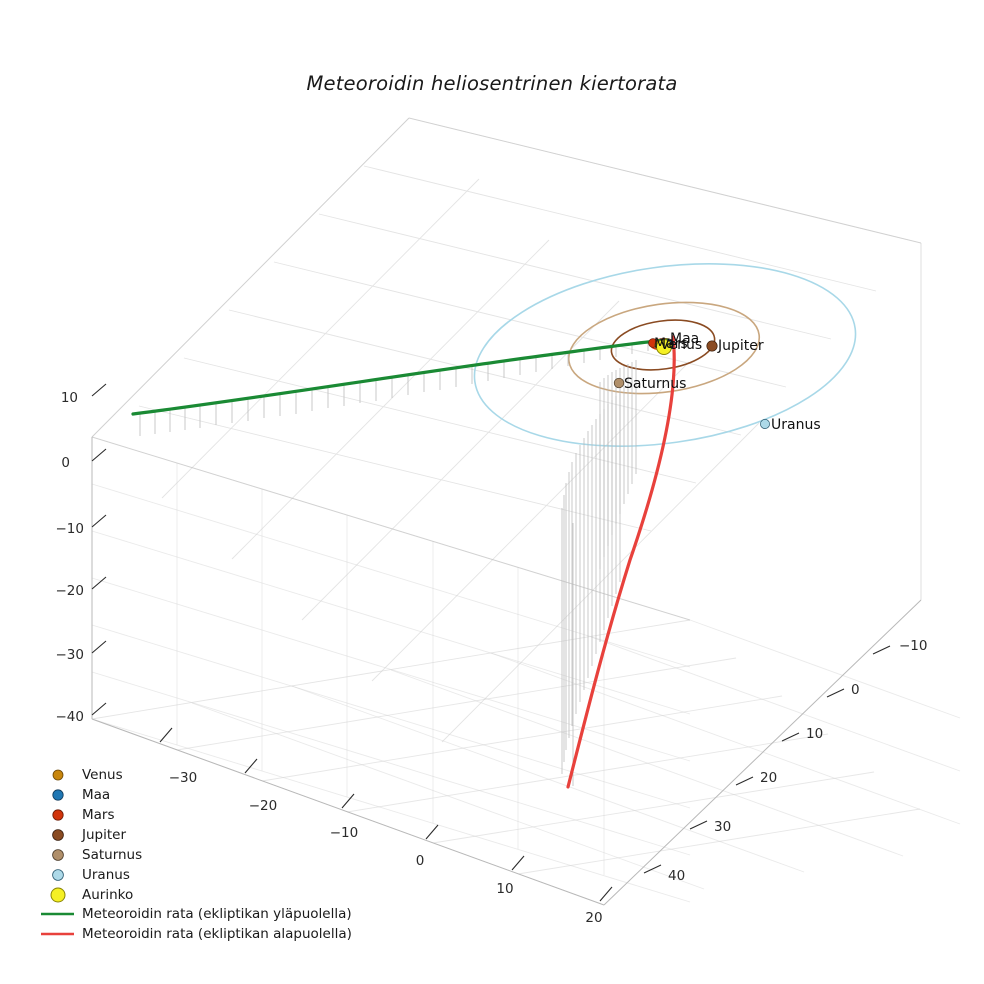 The height and width of the screenshot is (984, 984). I want to click on z-tick-label: 0, so click(65, 463).